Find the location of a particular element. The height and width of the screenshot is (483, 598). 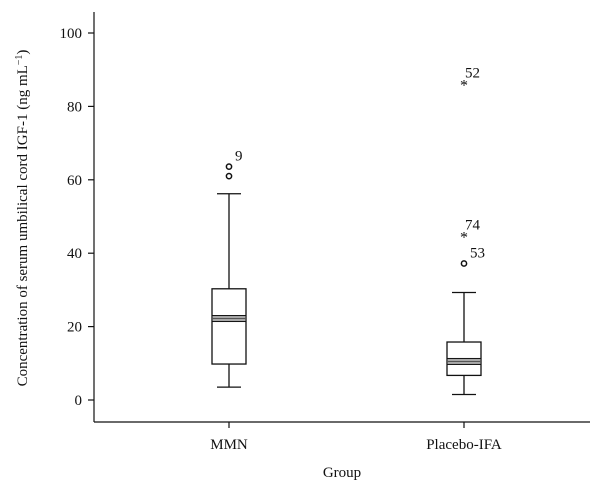

box-group-placebo-ifa: 53*74*52 is located at coordinates (465, 230).